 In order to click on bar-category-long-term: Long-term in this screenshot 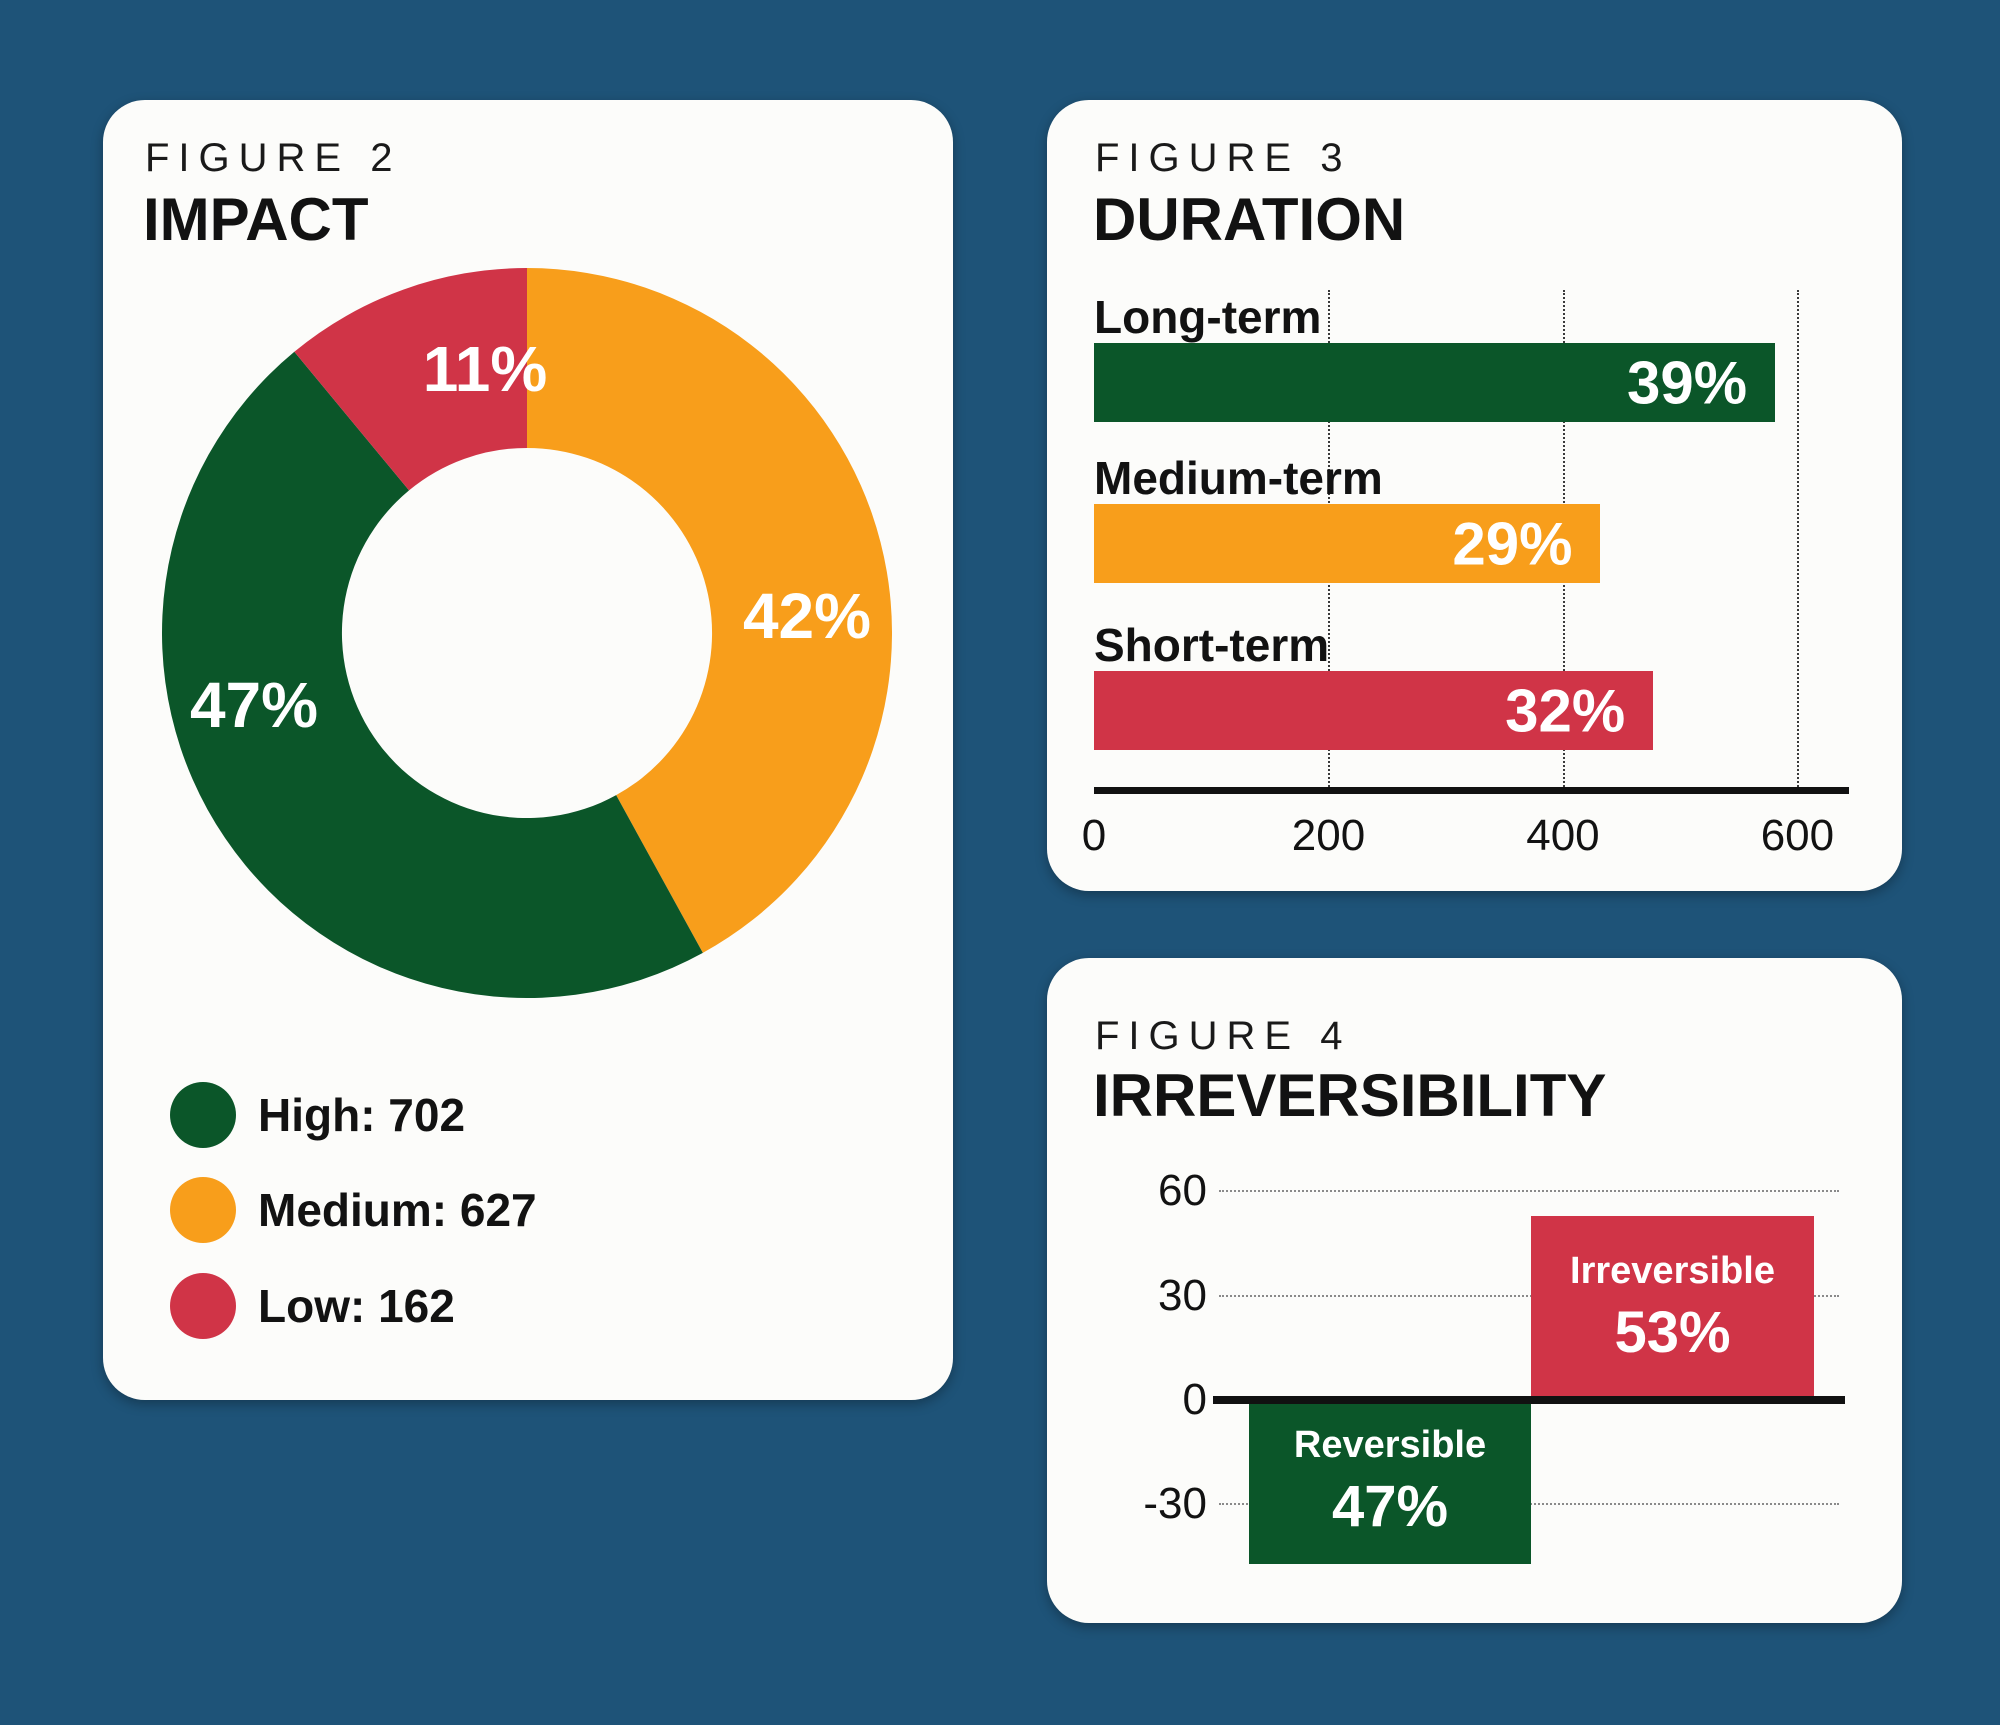, I will do `click(1208, 317)`.